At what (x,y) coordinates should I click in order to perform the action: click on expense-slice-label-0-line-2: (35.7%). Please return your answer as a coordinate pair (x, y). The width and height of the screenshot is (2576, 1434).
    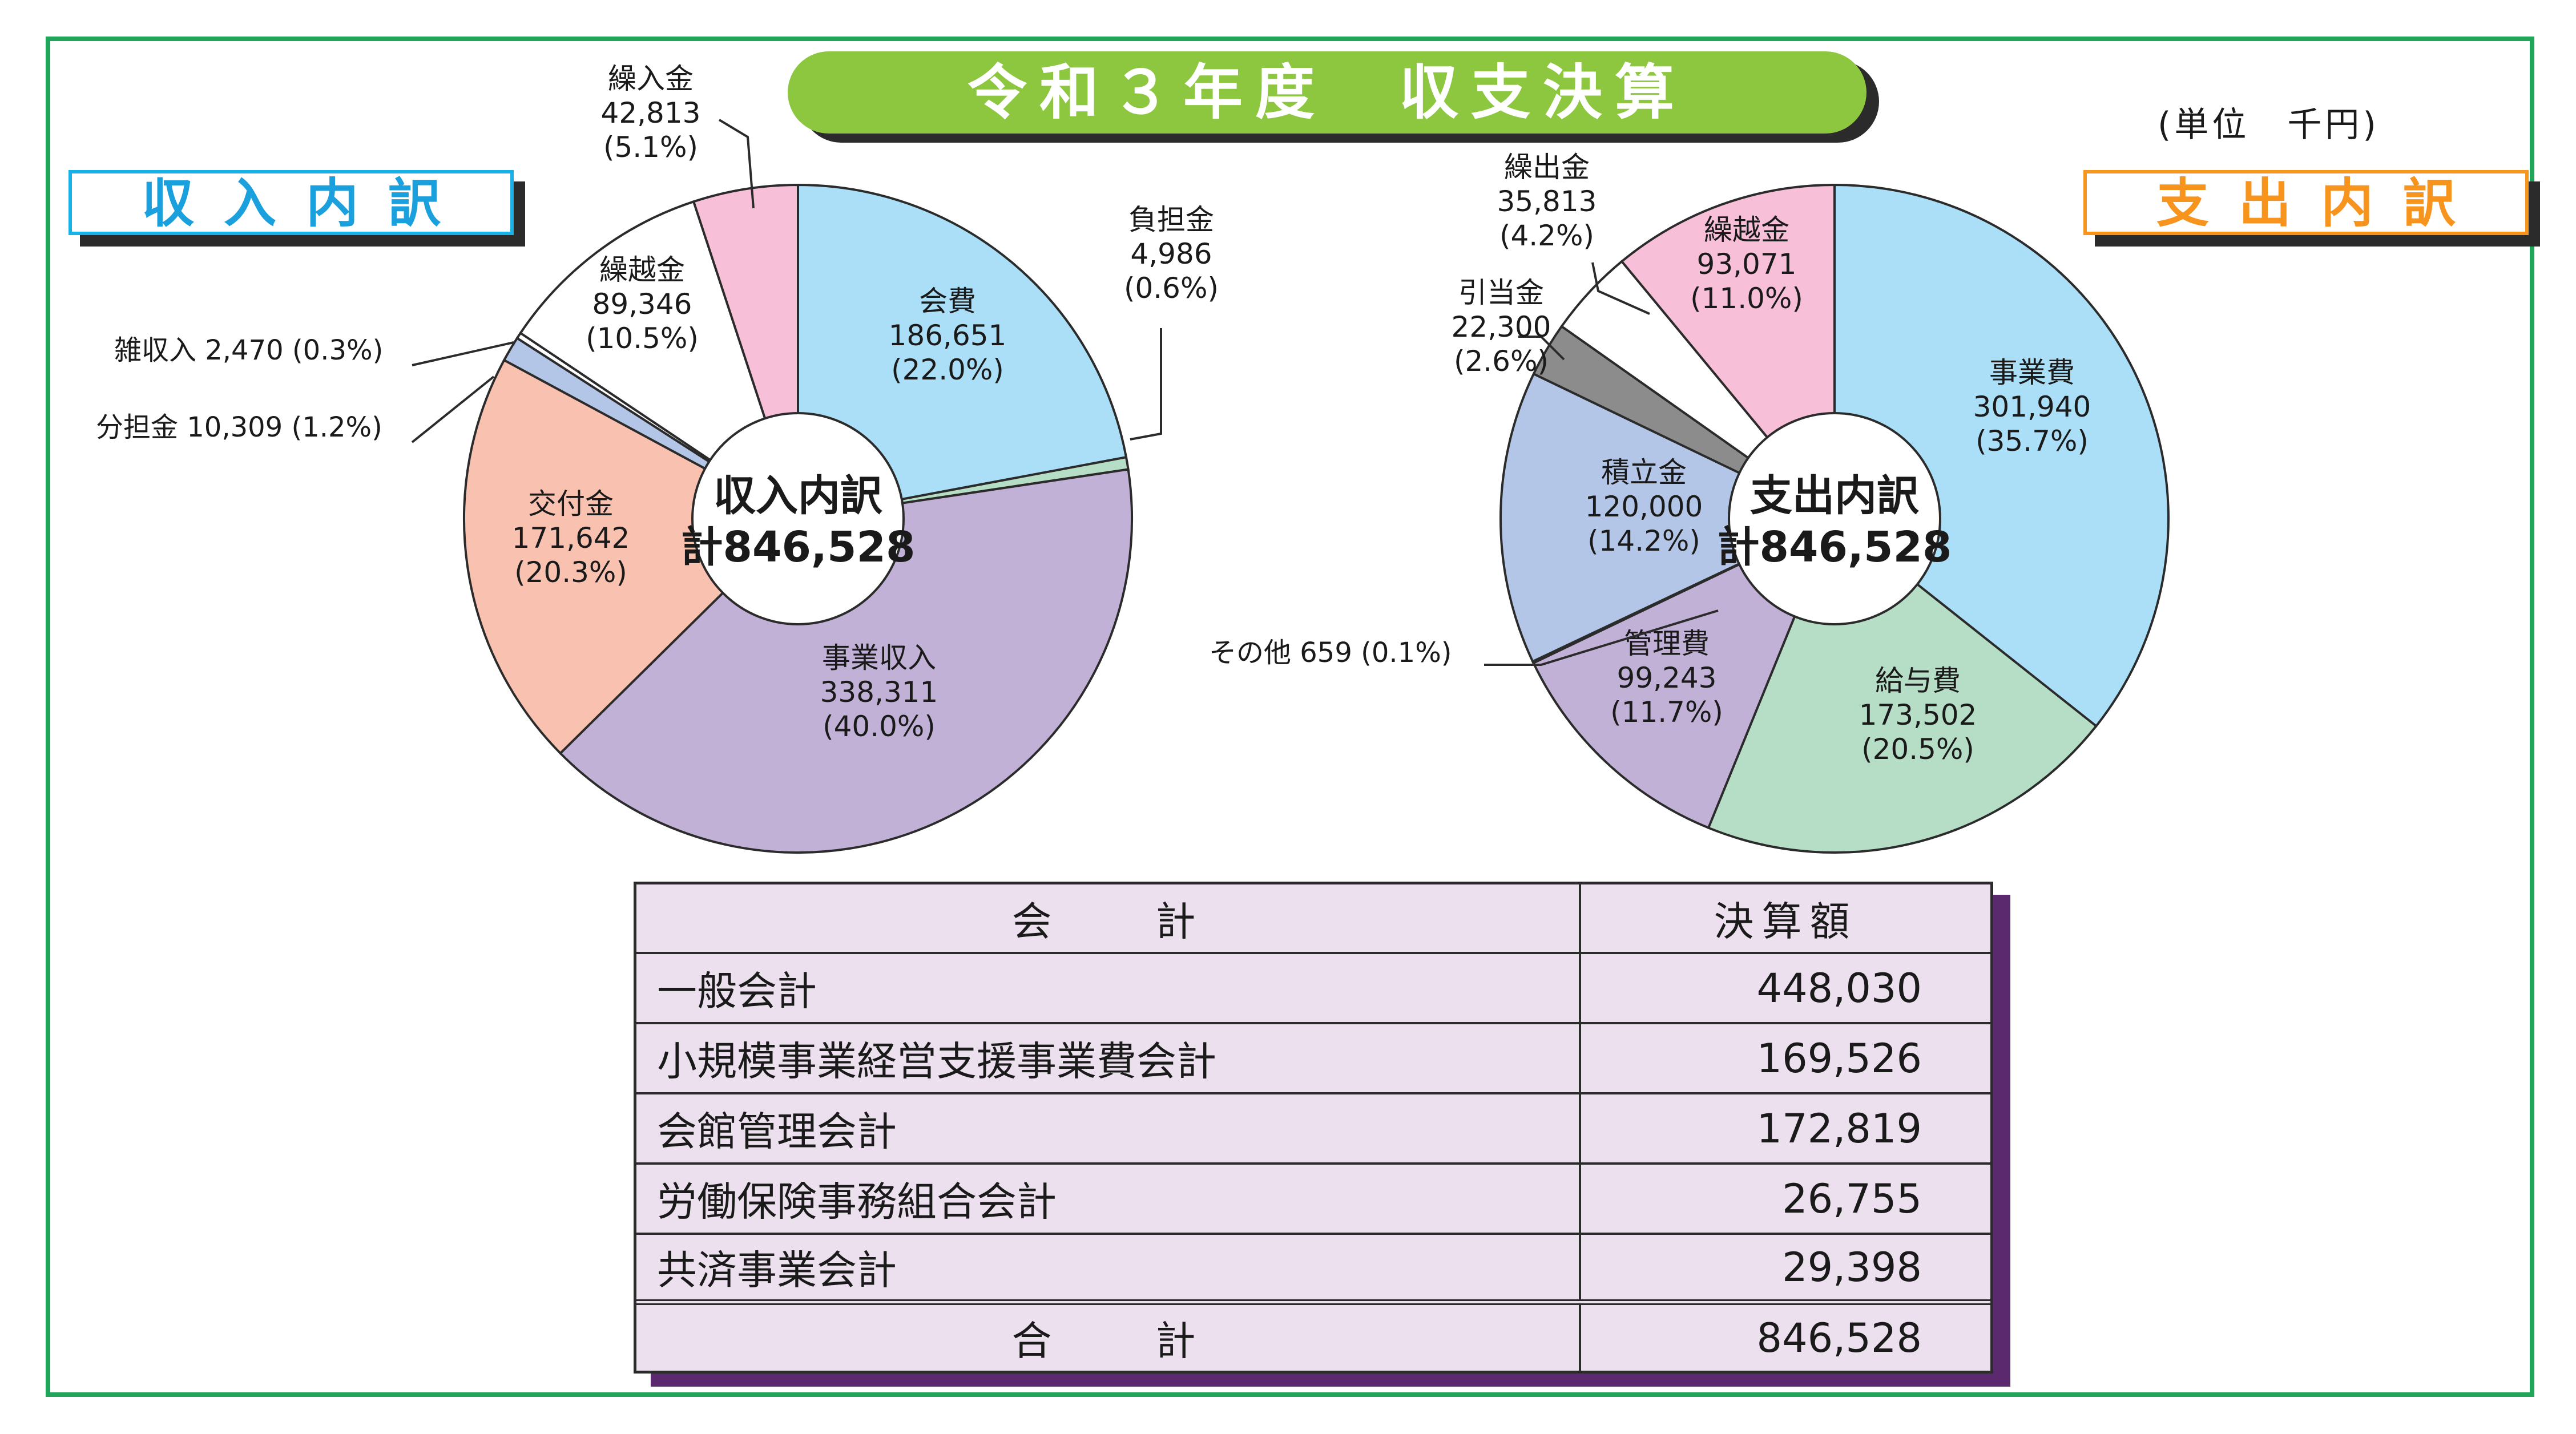
    Looking at the image, I should click on (2033, 441).